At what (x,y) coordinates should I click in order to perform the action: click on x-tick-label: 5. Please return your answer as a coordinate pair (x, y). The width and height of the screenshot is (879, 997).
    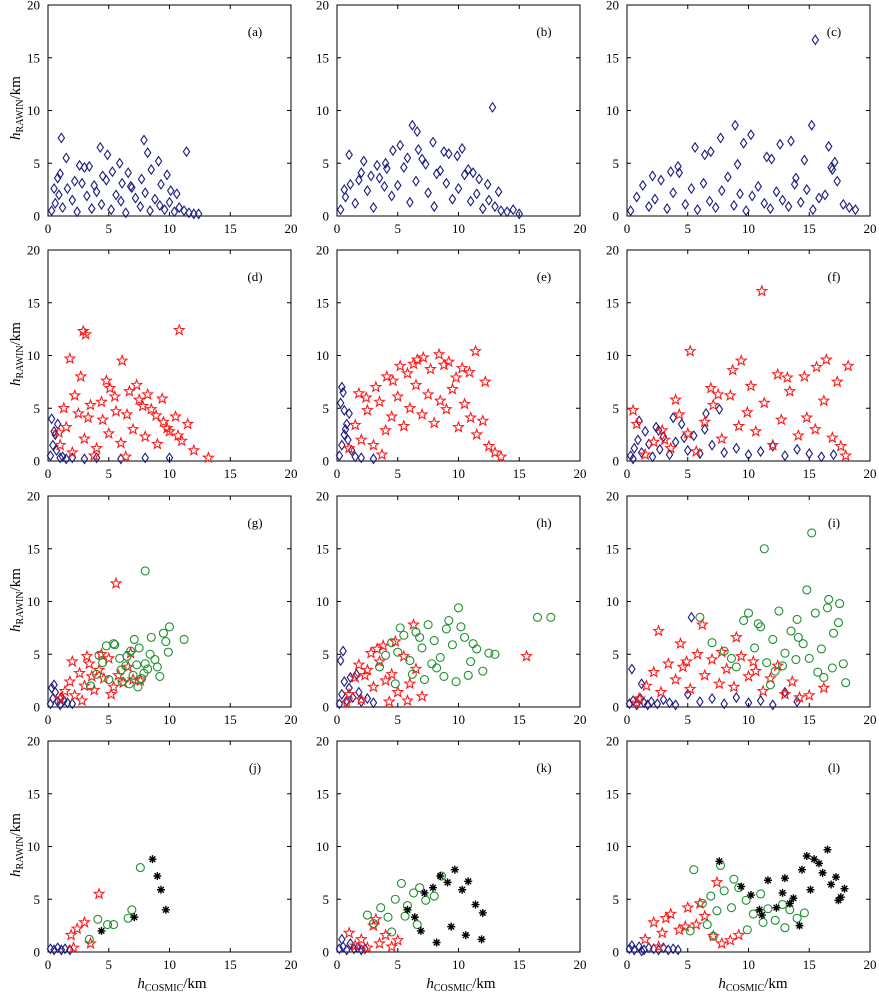
    Looking at the image, I should click on (398, 473).